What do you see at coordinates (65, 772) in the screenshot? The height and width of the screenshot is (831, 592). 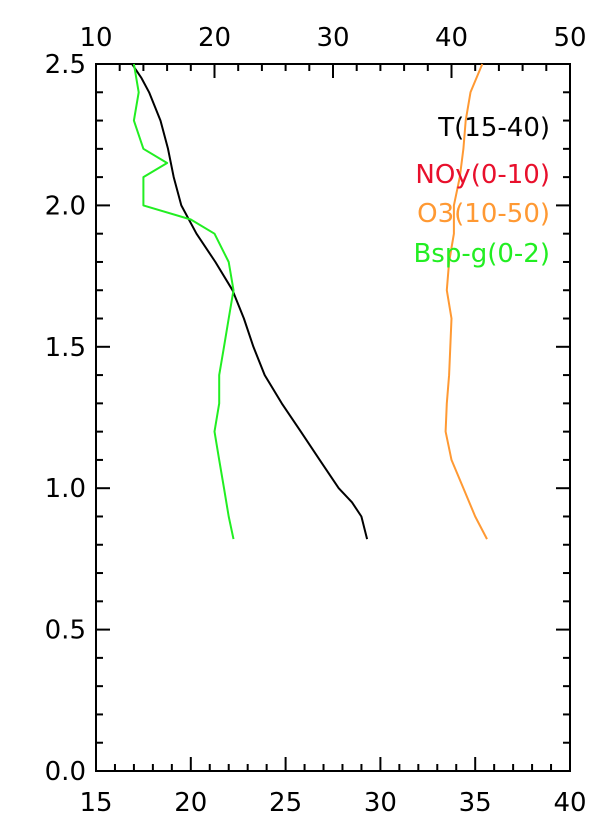 I see `y-tick-label: 0.0` at bounding box center [65, 772].